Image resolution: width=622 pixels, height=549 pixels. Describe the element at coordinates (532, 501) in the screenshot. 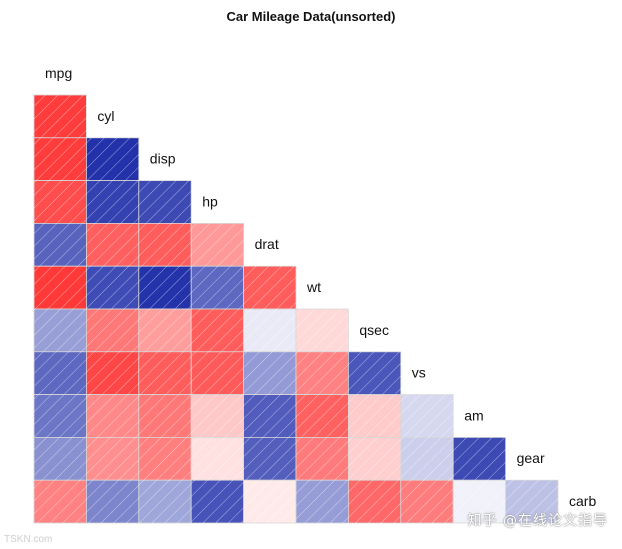

I see `heatmap-cell-carb-gear` at that location.